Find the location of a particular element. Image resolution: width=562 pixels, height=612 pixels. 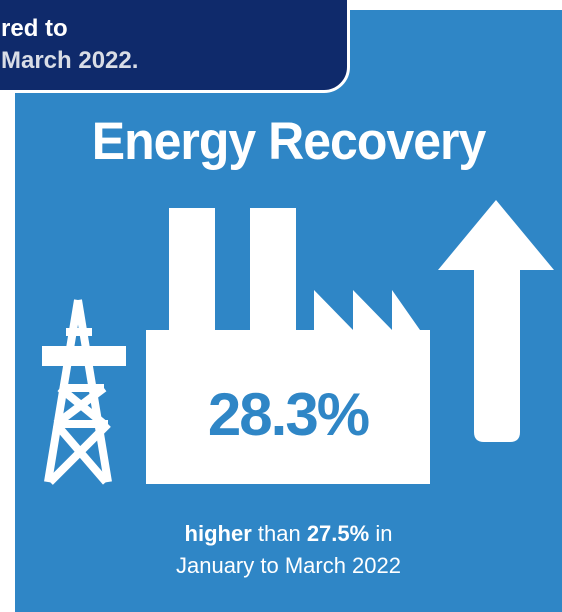

caption-text-1: than is located at coordinates (279, 533).